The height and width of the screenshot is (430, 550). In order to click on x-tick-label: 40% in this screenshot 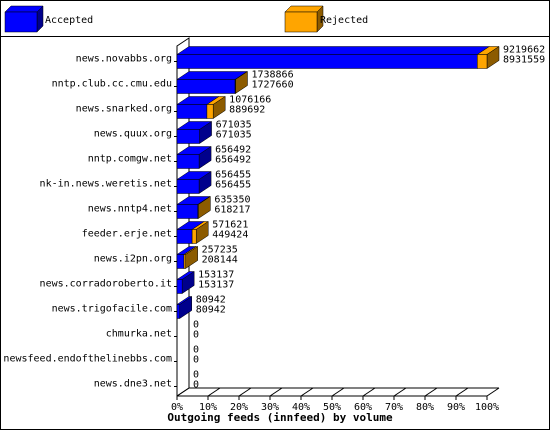, I will do `click(301, 407)`.